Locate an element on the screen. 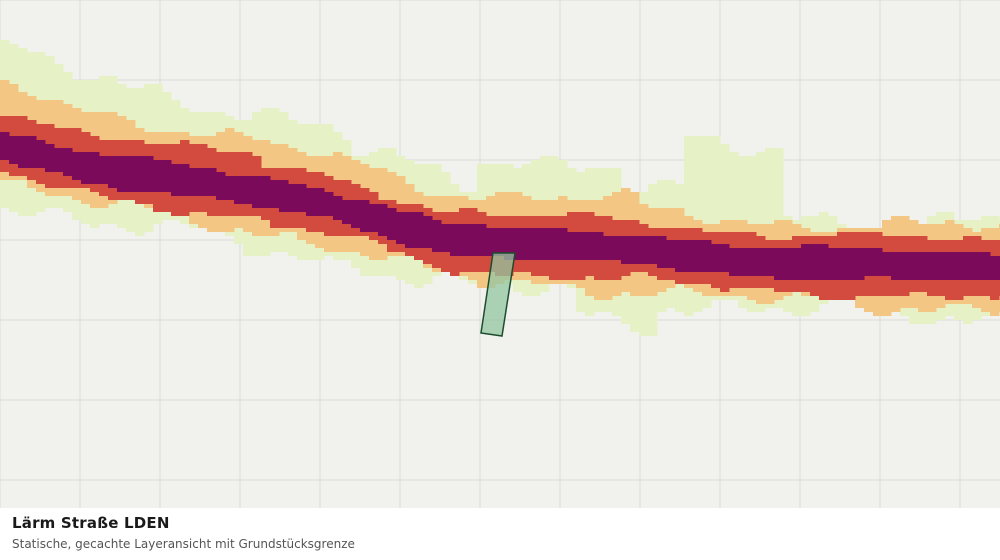  parcel-boundary is located at coordinates (498, 294).